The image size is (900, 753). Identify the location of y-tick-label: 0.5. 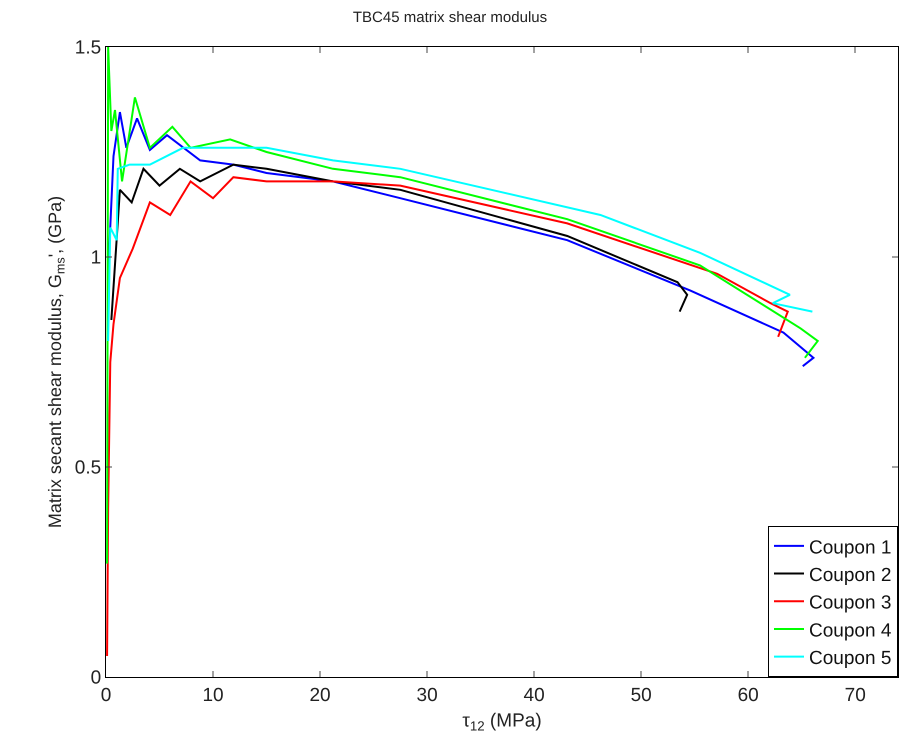
(88, 468).